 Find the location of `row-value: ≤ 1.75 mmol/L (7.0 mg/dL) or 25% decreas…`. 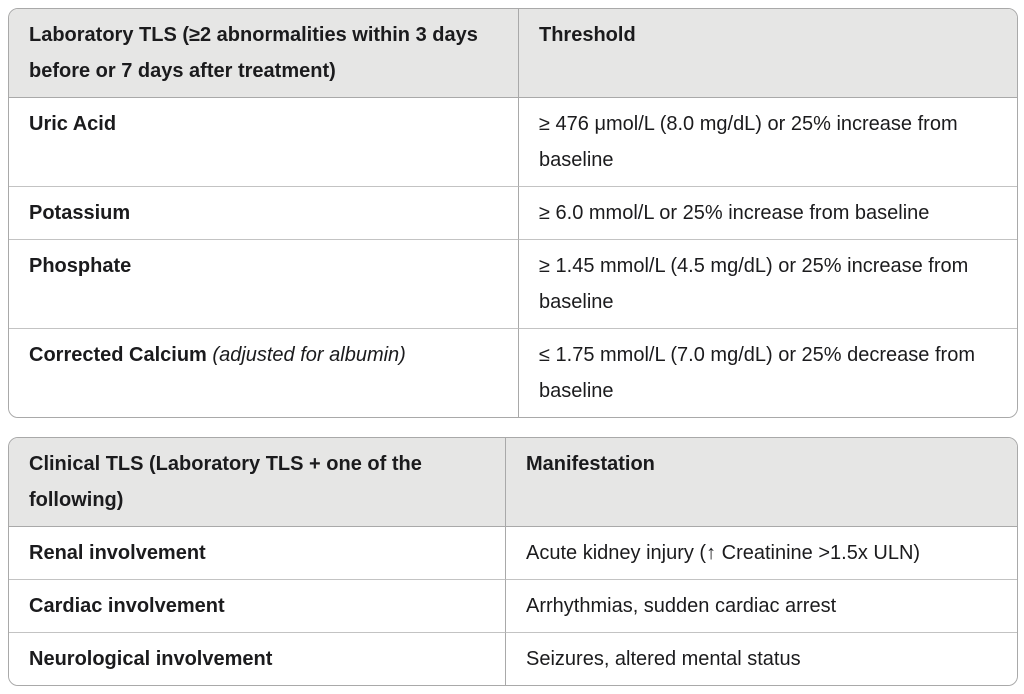

row-value: ≤ 1.75 mmol/L (7.0 mg/dL) or 25% decreas… is located at coordinates (768, 372).